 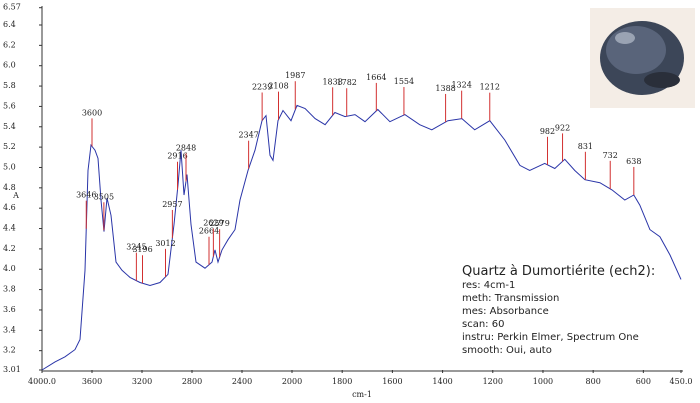 What do you see at coordinates (92, 381) in the screenshot?
I see `x-tick-label: 3600` at bounding box center [92, 381].